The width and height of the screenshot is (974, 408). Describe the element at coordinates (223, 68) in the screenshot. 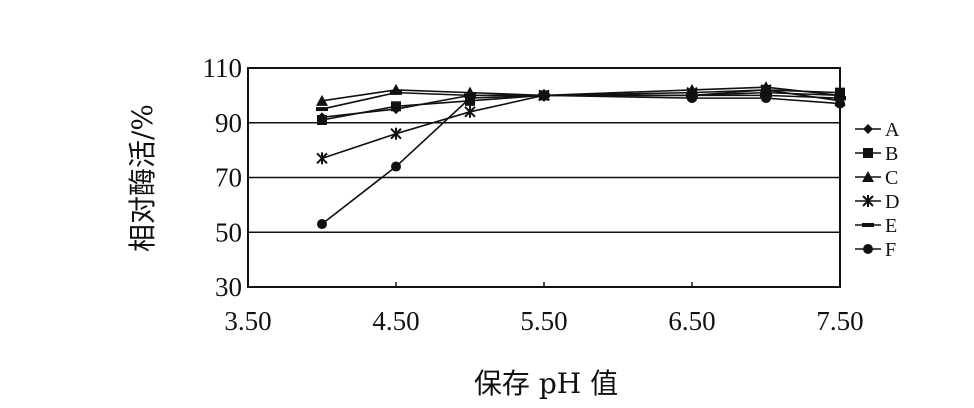

I see `y-tick-label-110: 110` at that location.